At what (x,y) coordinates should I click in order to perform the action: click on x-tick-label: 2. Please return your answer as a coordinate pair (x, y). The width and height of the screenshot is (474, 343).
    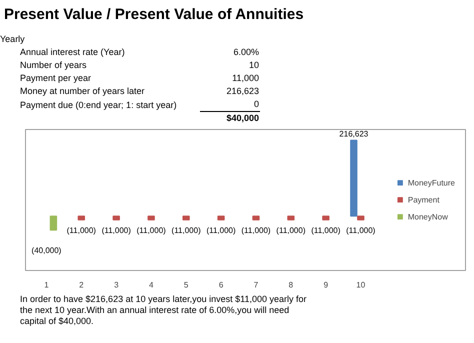
    Looking at the image, I should click on (81, 285).